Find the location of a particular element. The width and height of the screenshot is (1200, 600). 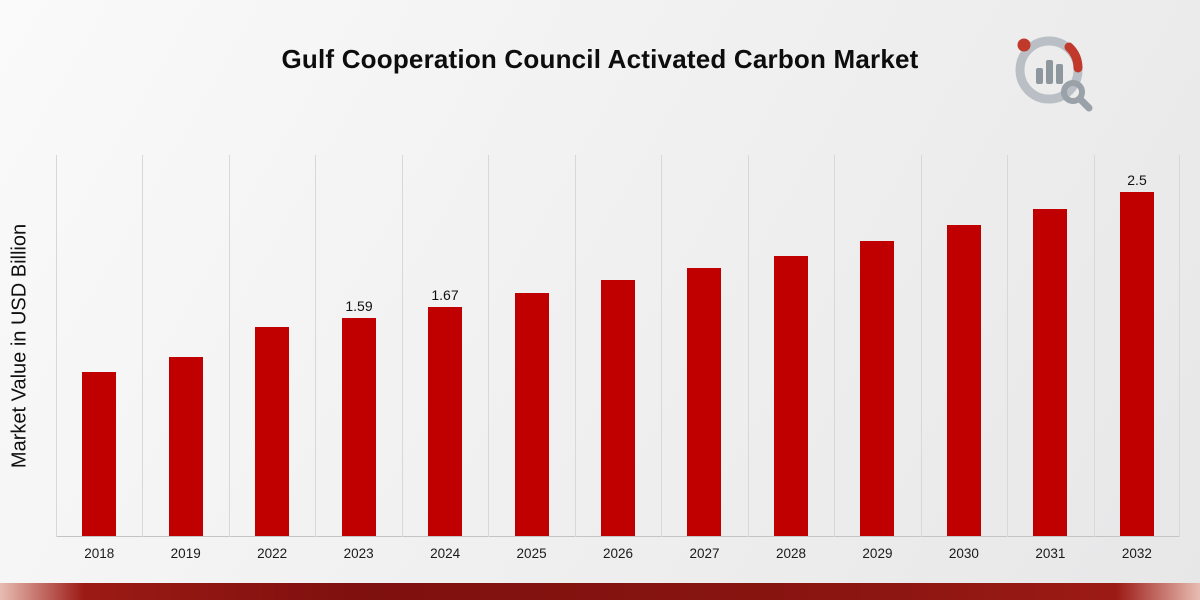

bar-2027 is located at coordinates (704, 402).